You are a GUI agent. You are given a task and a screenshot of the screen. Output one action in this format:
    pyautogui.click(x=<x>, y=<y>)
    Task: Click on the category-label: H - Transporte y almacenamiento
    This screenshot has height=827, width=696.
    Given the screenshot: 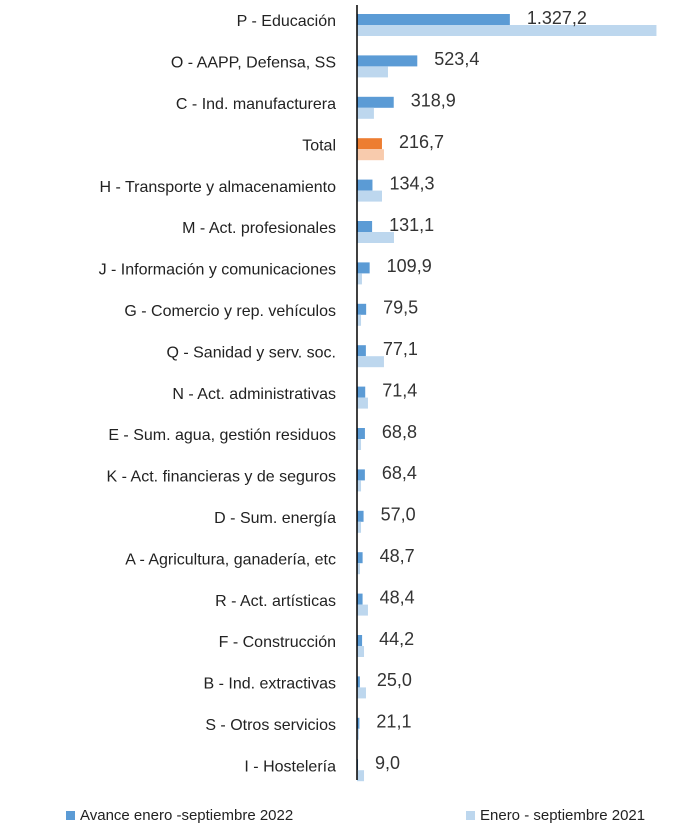 What is the action you would take?
    pyautogui.click(x=217, y=187)
    